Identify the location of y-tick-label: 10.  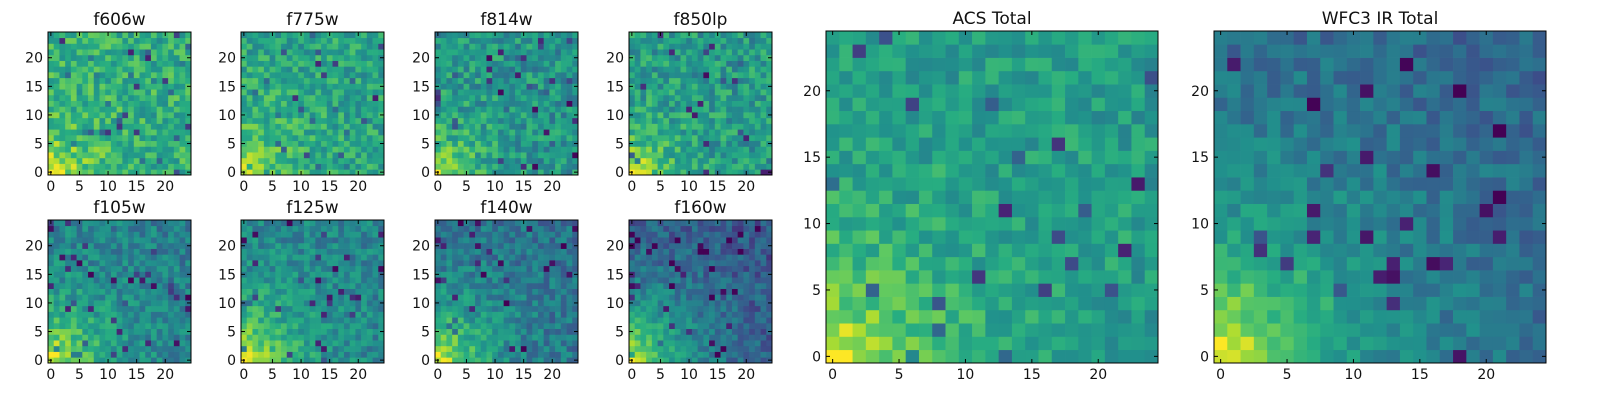
(227, 304).